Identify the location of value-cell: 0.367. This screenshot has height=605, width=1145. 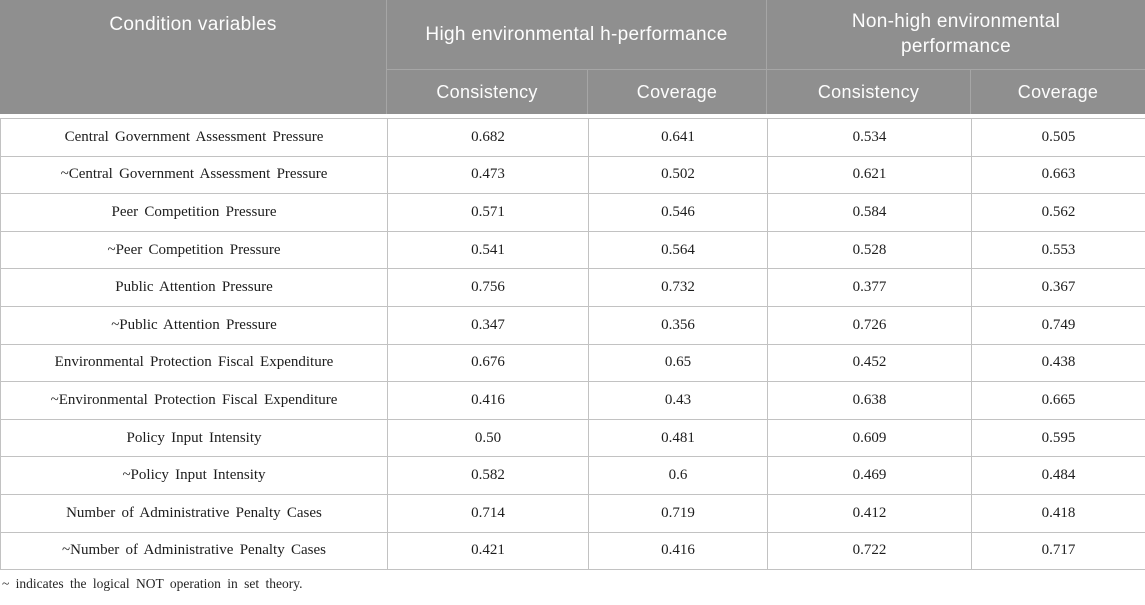
(1058, 287).